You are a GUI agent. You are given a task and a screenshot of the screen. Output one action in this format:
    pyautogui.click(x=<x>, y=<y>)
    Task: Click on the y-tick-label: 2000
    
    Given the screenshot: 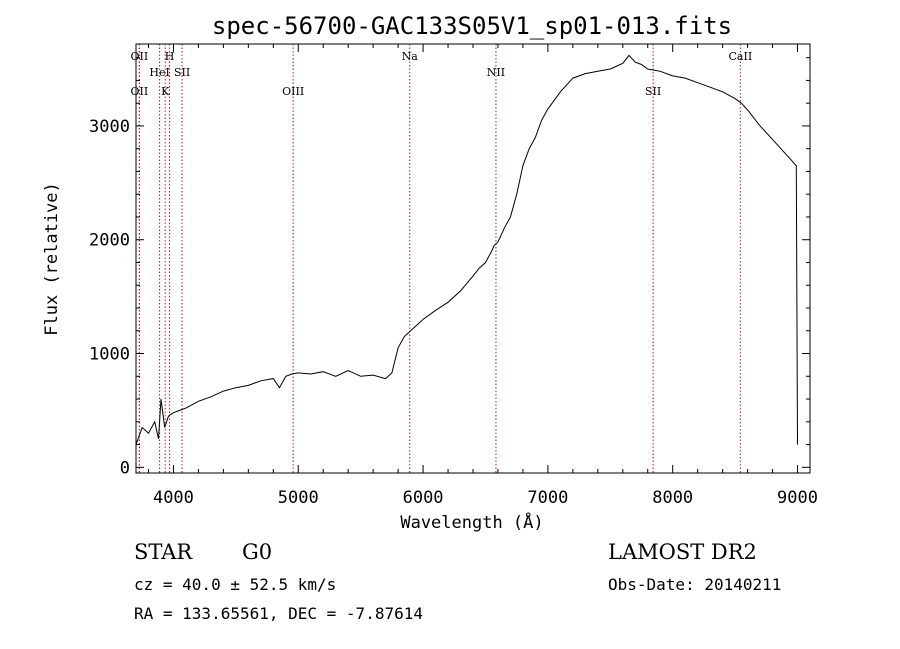 What is the action you would take?
    pyautogui.click(x=109, y=241)
    